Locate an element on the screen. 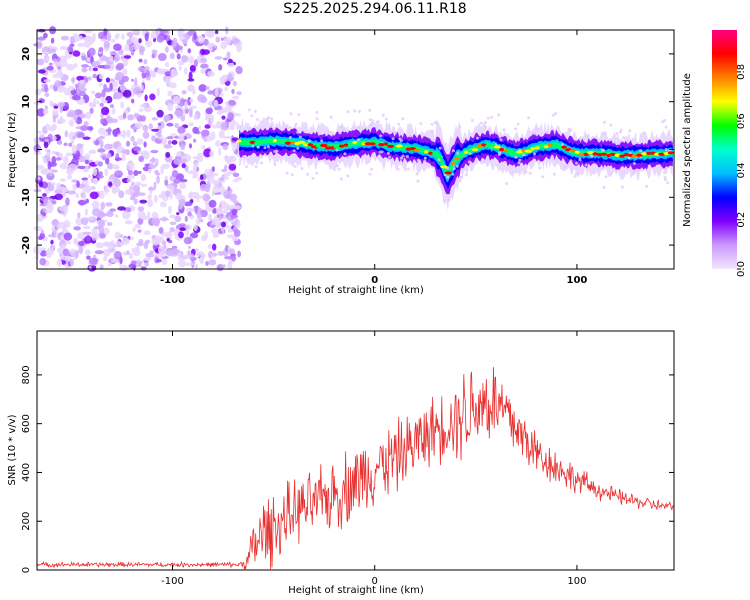 The width and height of the screenshot is (750, 600). colorbar-tick-label: 0.2 is located at coordinates (741, 220).